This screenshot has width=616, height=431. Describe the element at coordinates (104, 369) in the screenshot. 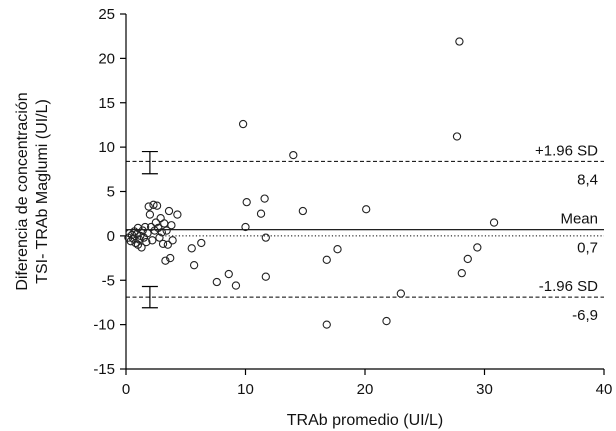

I see `y-tick-label: -15` at that location.